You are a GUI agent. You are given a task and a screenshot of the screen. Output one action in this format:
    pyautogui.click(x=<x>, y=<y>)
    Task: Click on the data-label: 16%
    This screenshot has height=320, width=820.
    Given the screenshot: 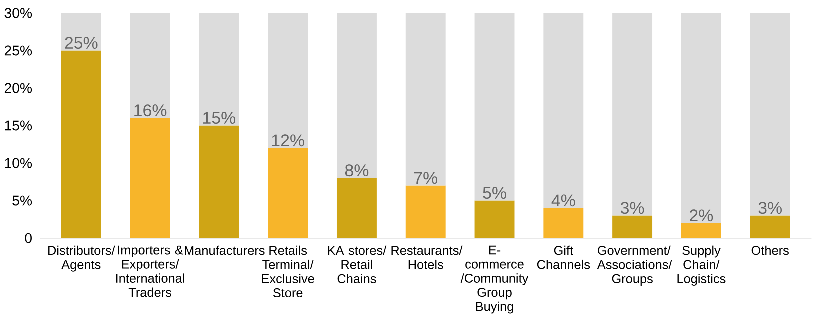 What is the action you would take?
    pyautogui.click(x=150, y=110)
    